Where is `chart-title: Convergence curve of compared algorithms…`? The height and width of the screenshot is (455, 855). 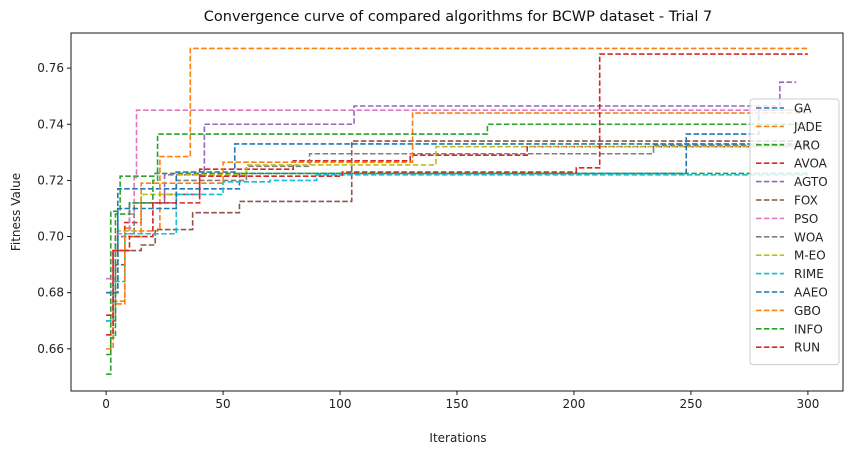
chart-title: Convergence curve of compared algorithms… is located at coordinates (458, 17).